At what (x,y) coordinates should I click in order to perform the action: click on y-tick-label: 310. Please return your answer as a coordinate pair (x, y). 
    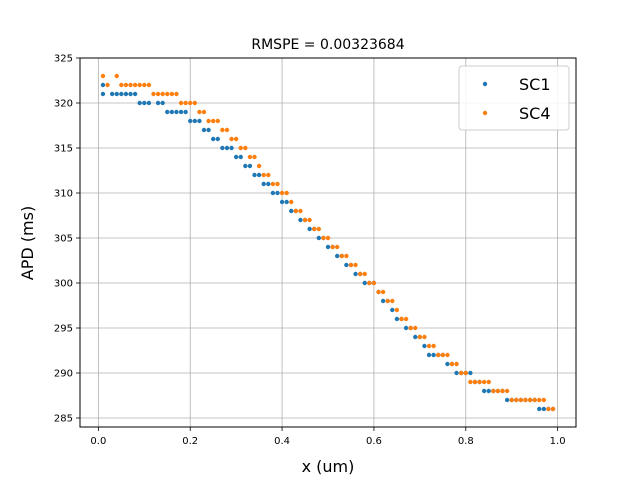
    Looking at the image, I should click on (63, 194).